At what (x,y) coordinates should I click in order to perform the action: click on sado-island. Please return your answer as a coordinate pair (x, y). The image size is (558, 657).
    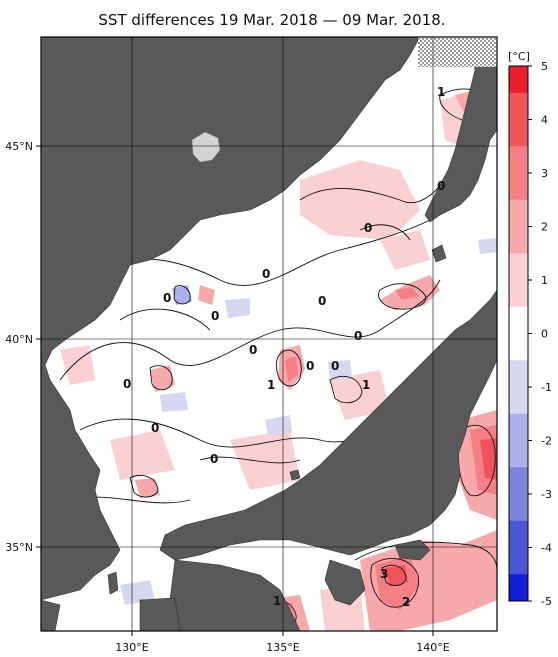
    Looking at the image, I should click on (439, 253).